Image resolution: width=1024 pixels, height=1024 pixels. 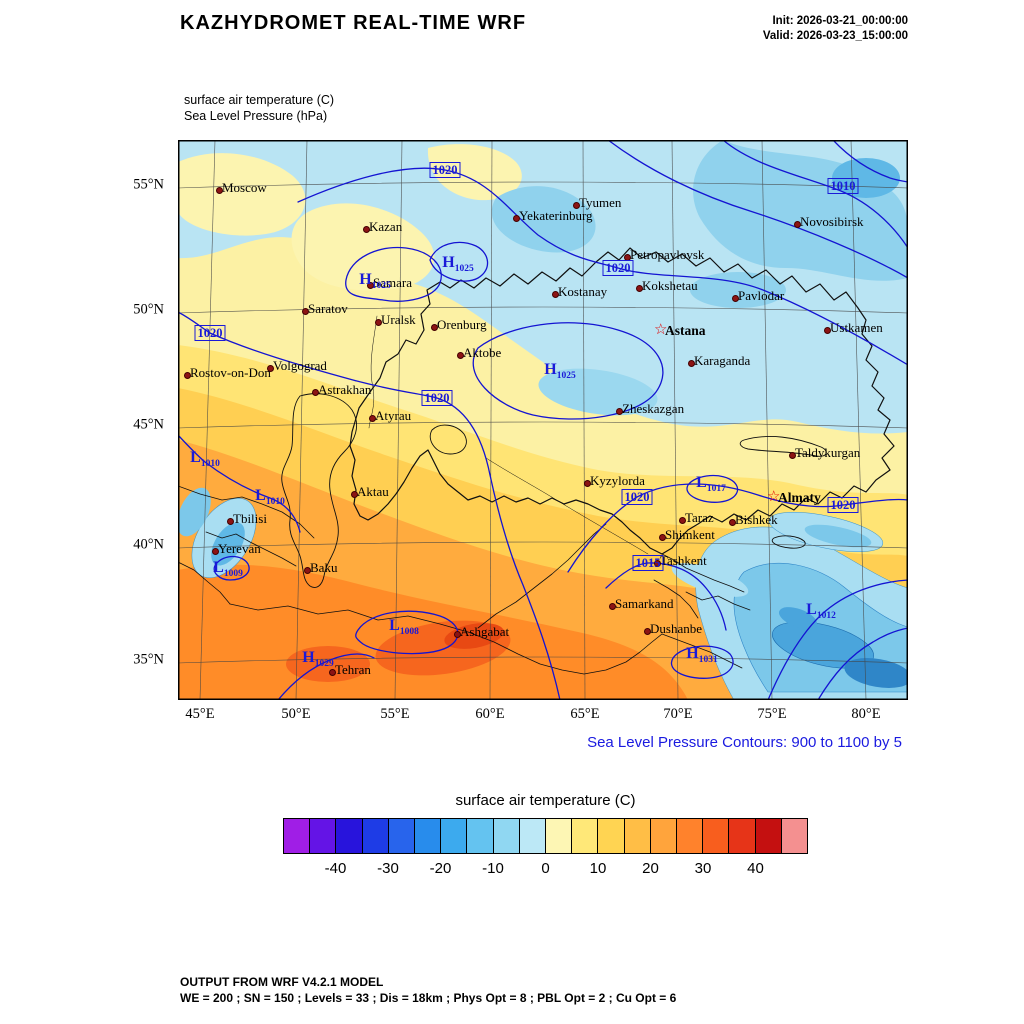 What do you see at coordinates (148, 424) in the screenshot?
I see `y-axis-tick: 45°N` at bounding box center [148, 424].